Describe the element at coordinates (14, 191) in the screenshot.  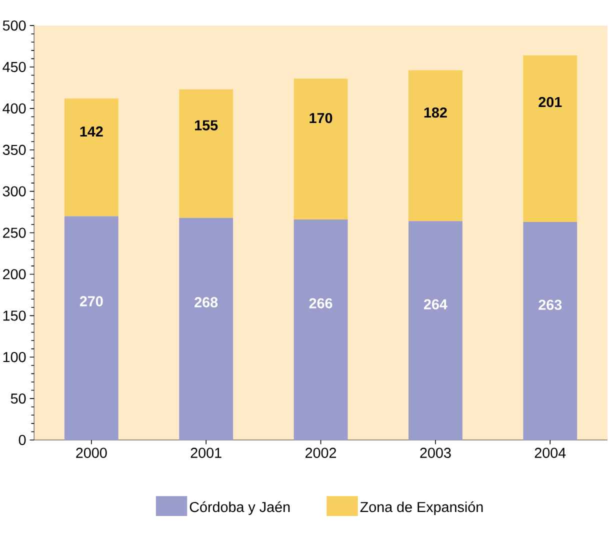
I see `y-tick-label: 300` at that location.